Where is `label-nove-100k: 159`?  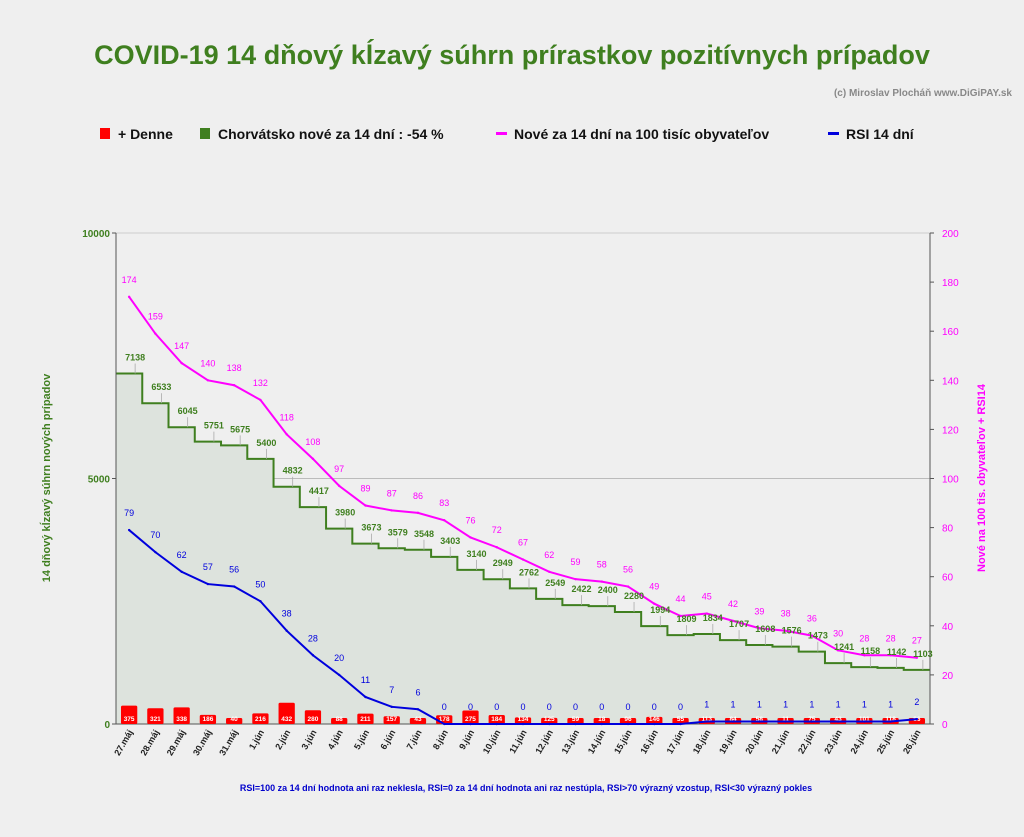 label-nove-100k: 159 is located at coordinates (155, 317).